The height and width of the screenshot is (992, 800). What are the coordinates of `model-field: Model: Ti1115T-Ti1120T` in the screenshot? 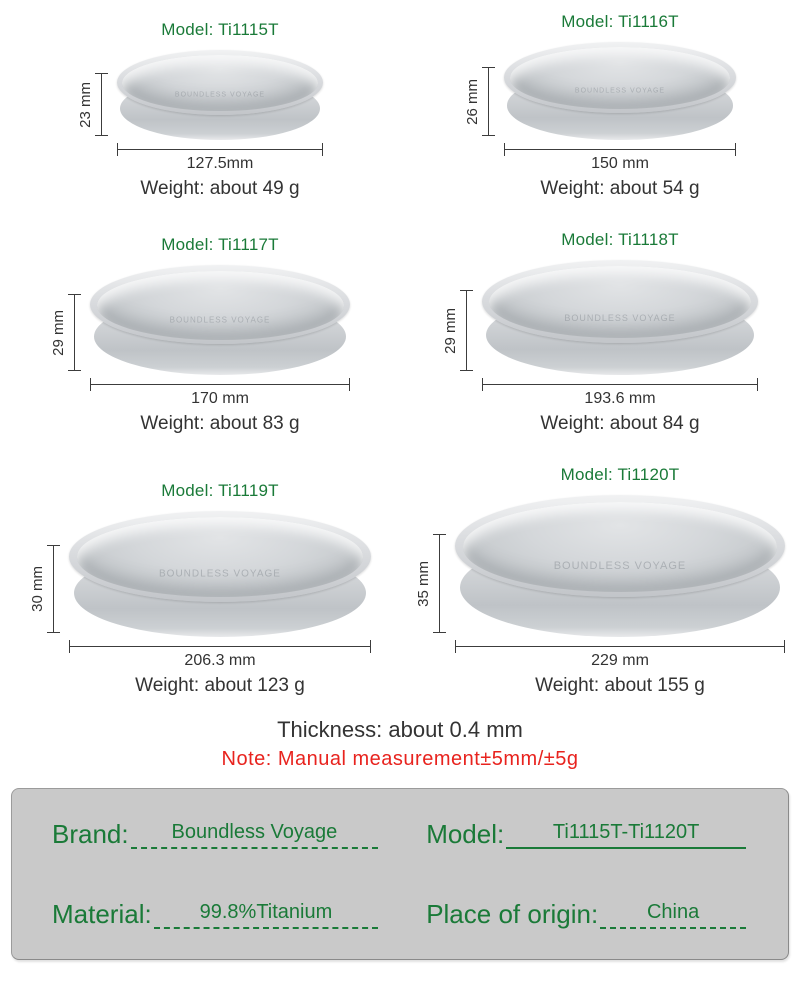 It's located at (586, 832).